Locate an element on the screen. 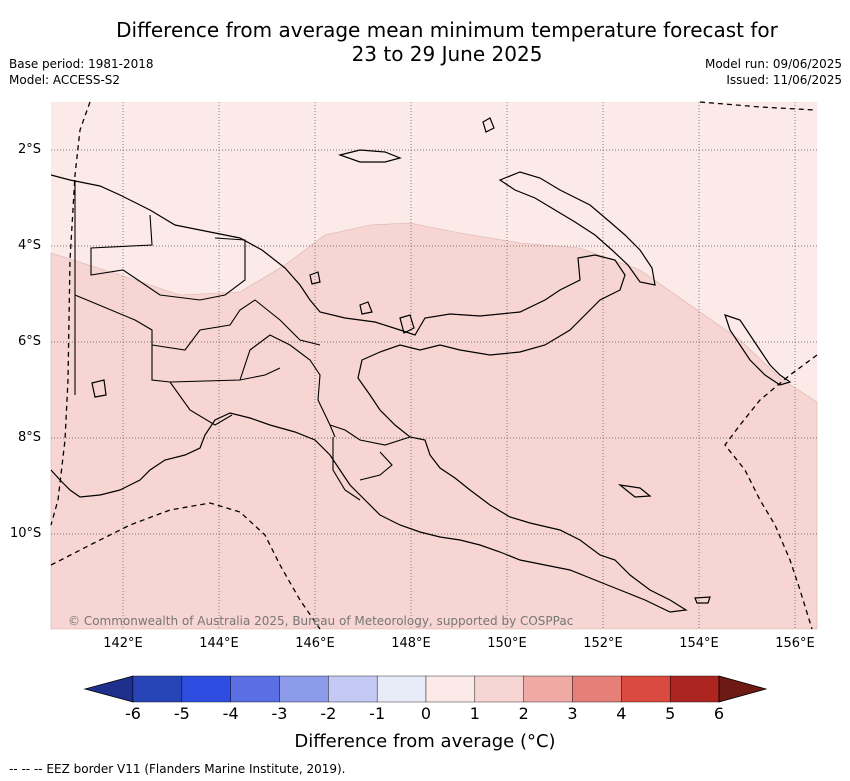  colorbar-tick-label: -5 is located at coordinates (181, 713).